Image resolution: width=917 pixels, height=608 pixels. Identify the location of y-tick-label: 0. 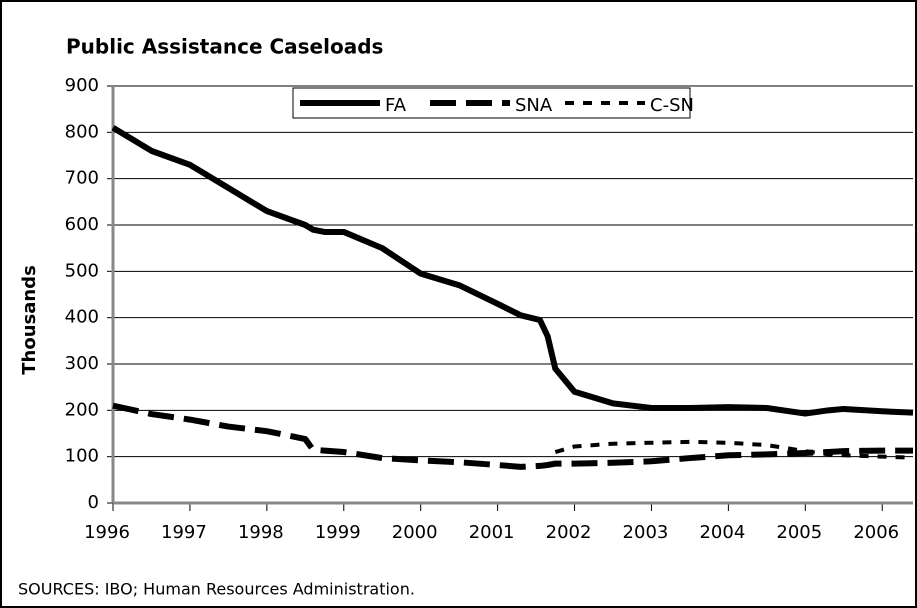
(93, 502).